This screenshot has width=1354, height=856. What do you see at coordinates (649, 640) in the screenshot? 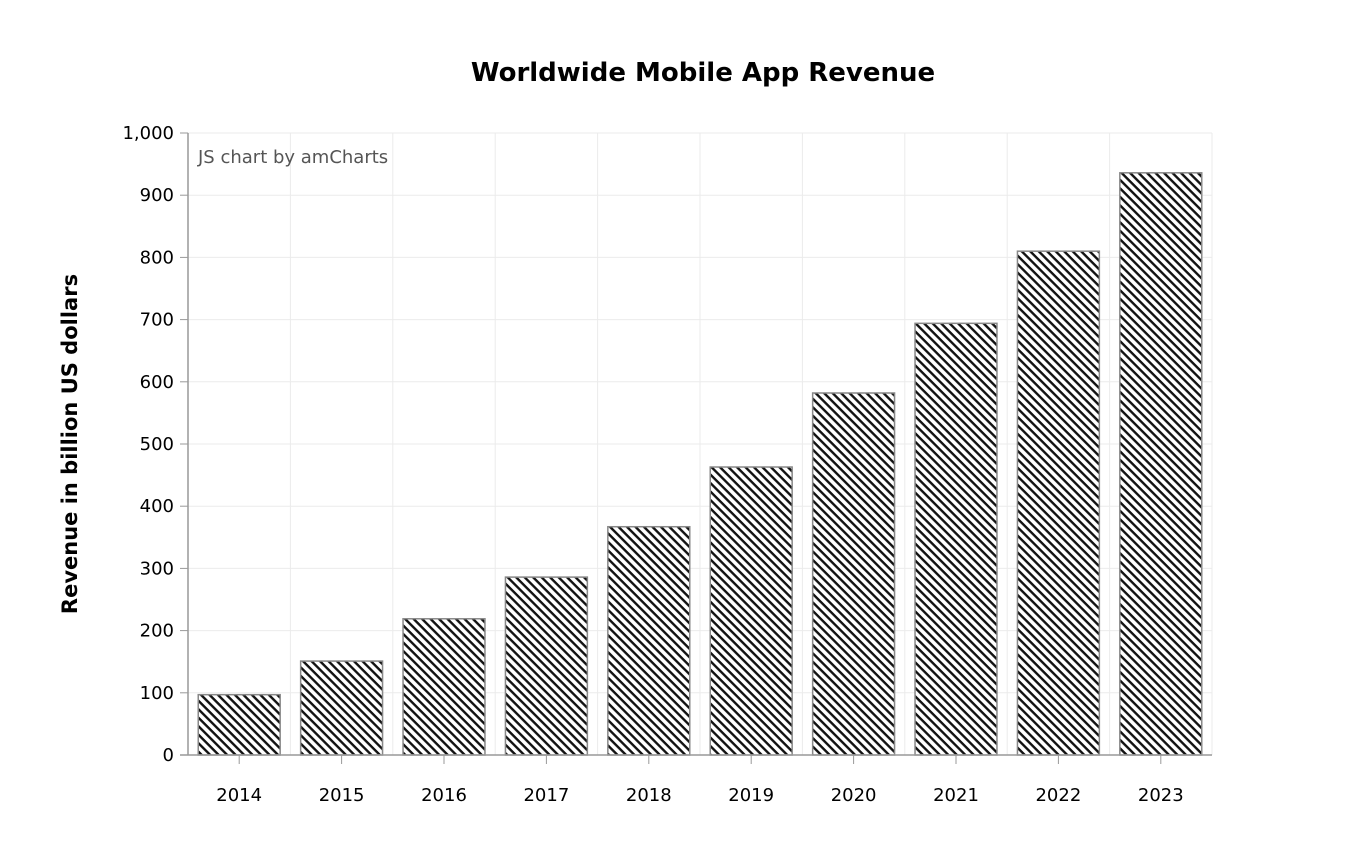
I see `bar-2018` at bounding box center [649, 640].